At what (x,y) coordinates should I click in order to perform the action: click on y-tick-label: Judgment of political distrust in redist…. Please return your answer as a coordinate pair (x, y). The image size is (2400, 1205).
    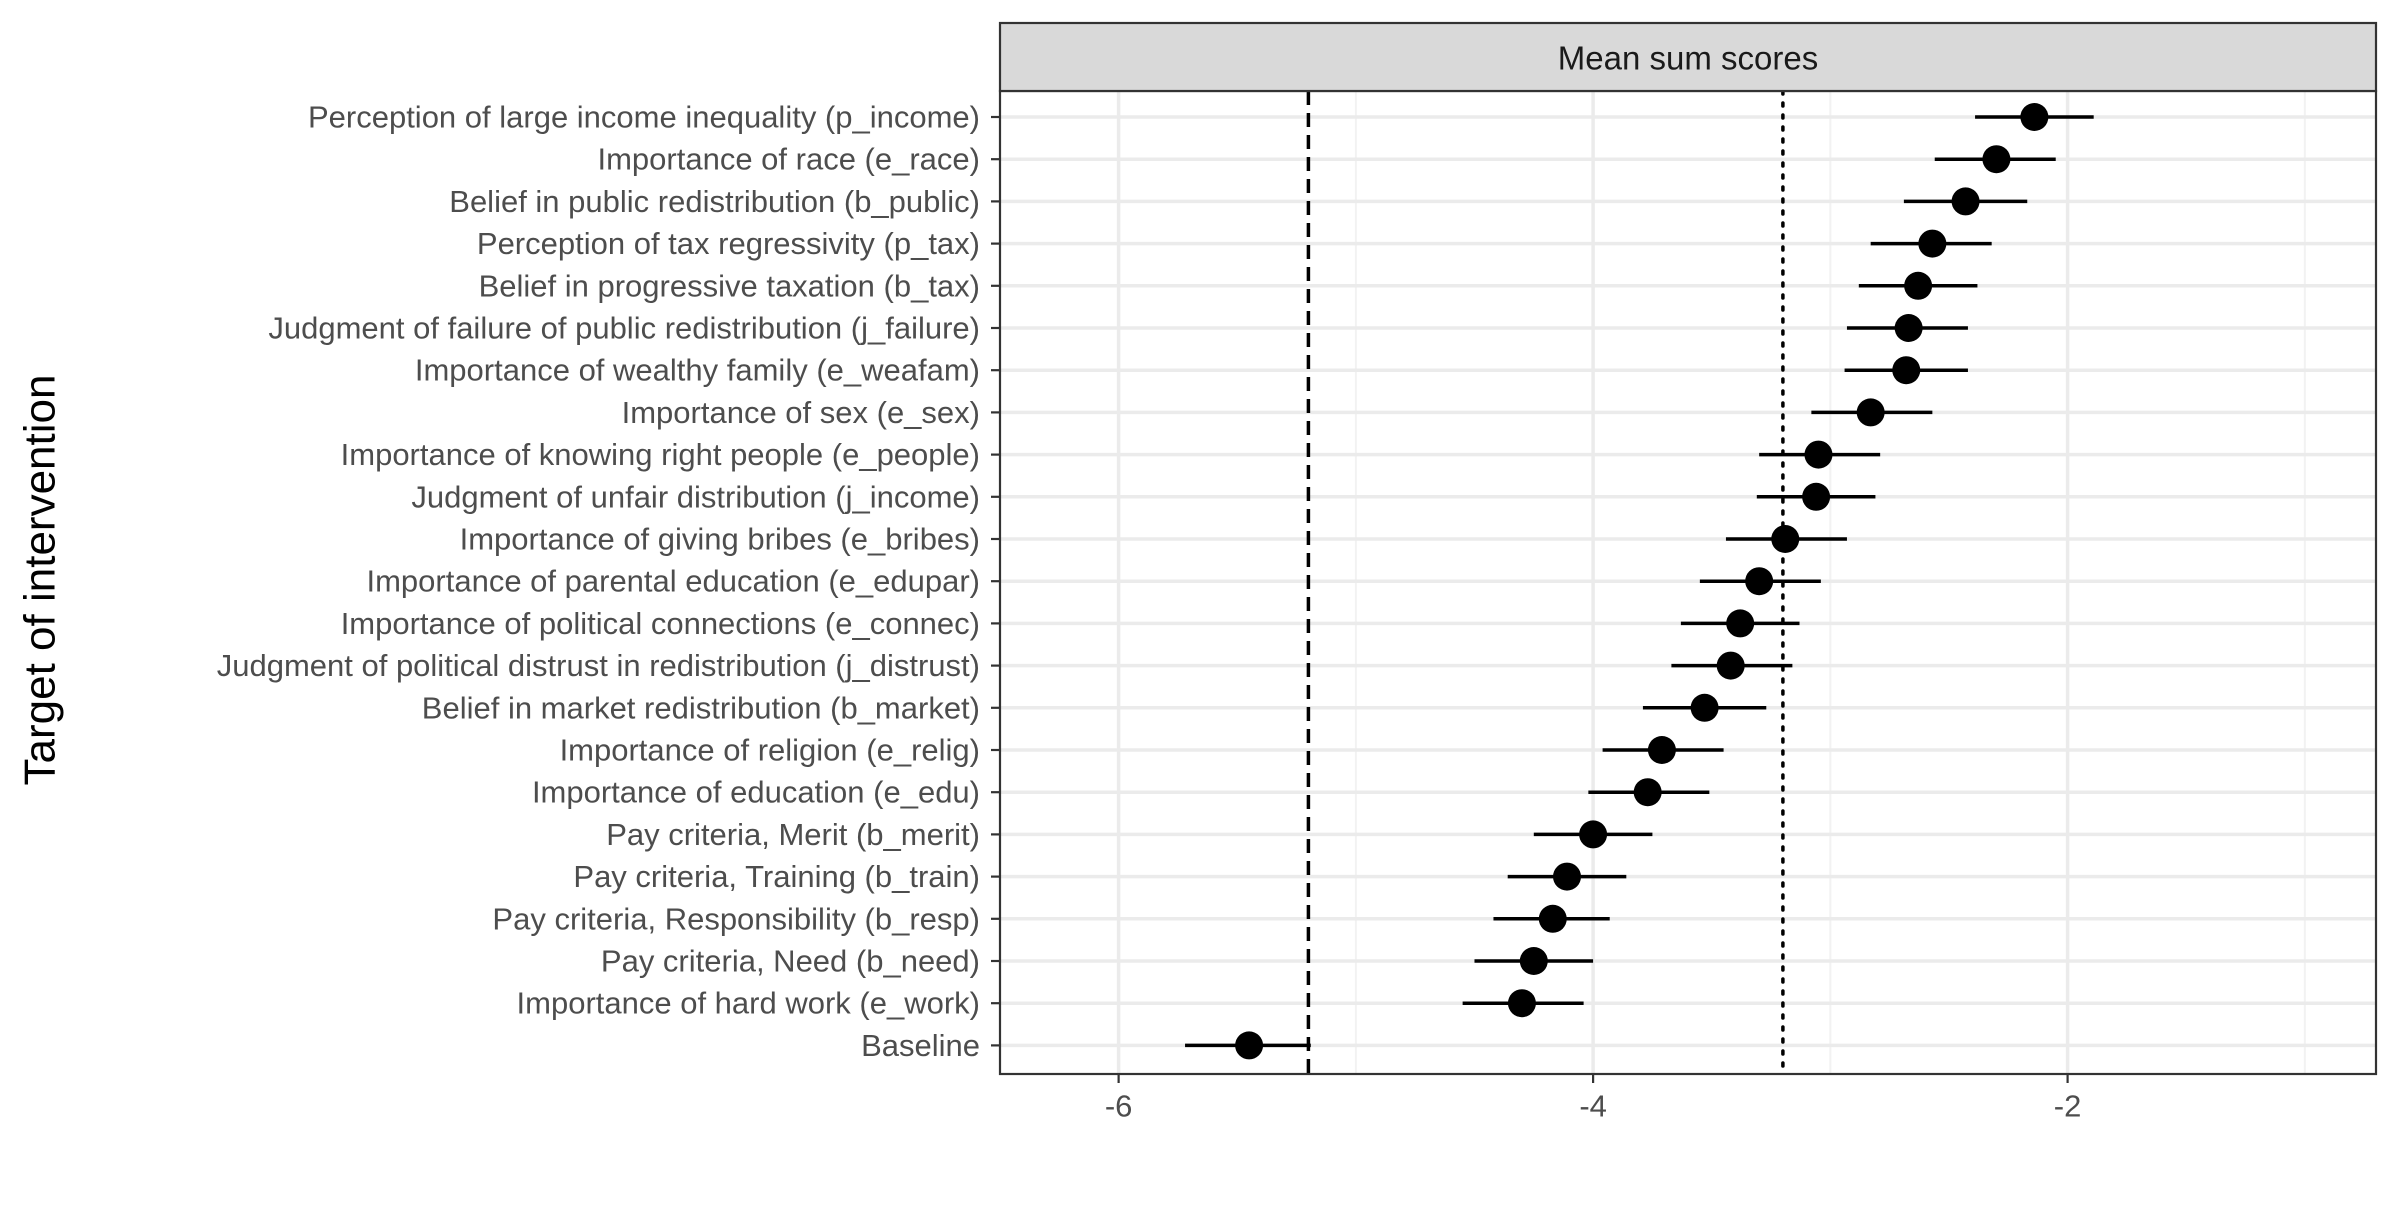
    Looking at the image, I should click on (598, 665).